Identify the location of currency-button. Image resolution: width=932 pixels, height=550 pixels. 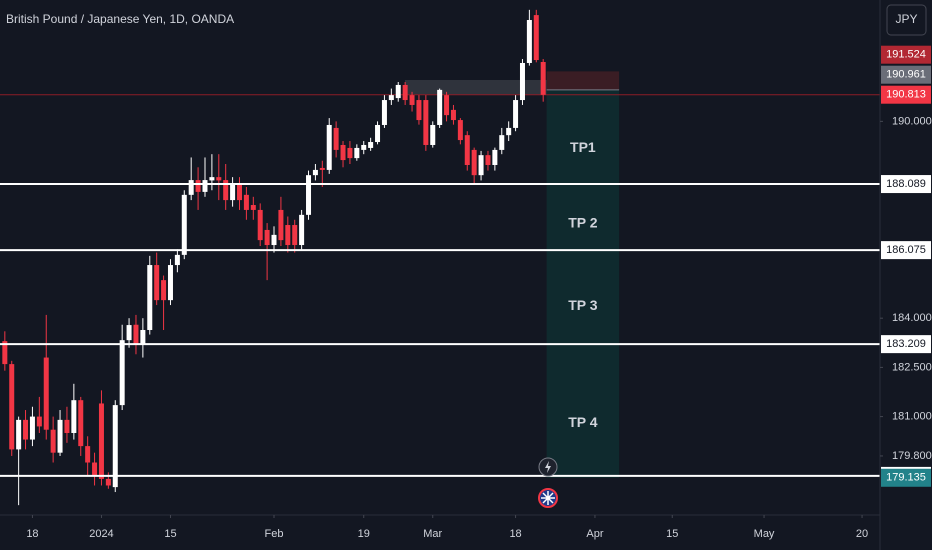
(906, 20).